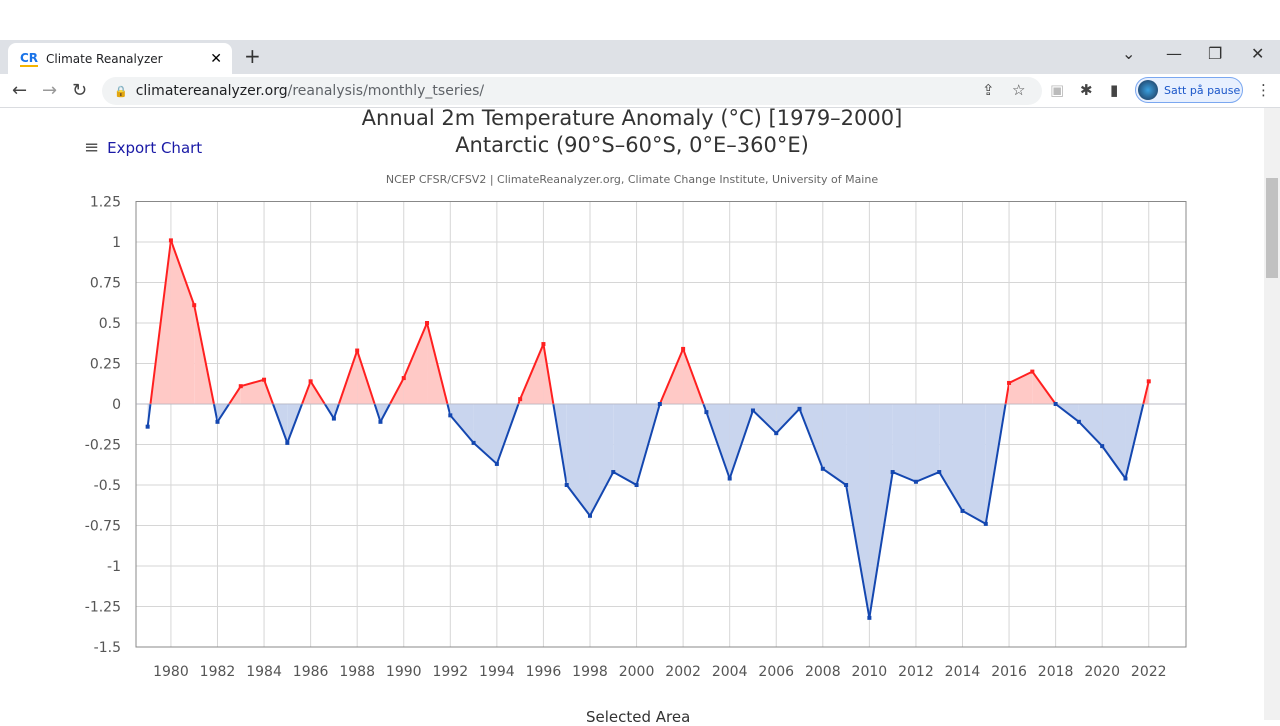  Describe the element at coordinates (1202, 90) in the screenshot. I see `profile-label: Satt på pause` at that location.